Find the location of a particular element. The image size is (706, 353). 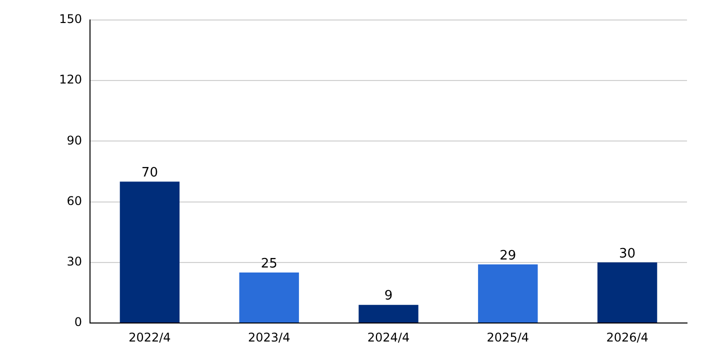

data-label: 25 is located at coordinates (269, 264).